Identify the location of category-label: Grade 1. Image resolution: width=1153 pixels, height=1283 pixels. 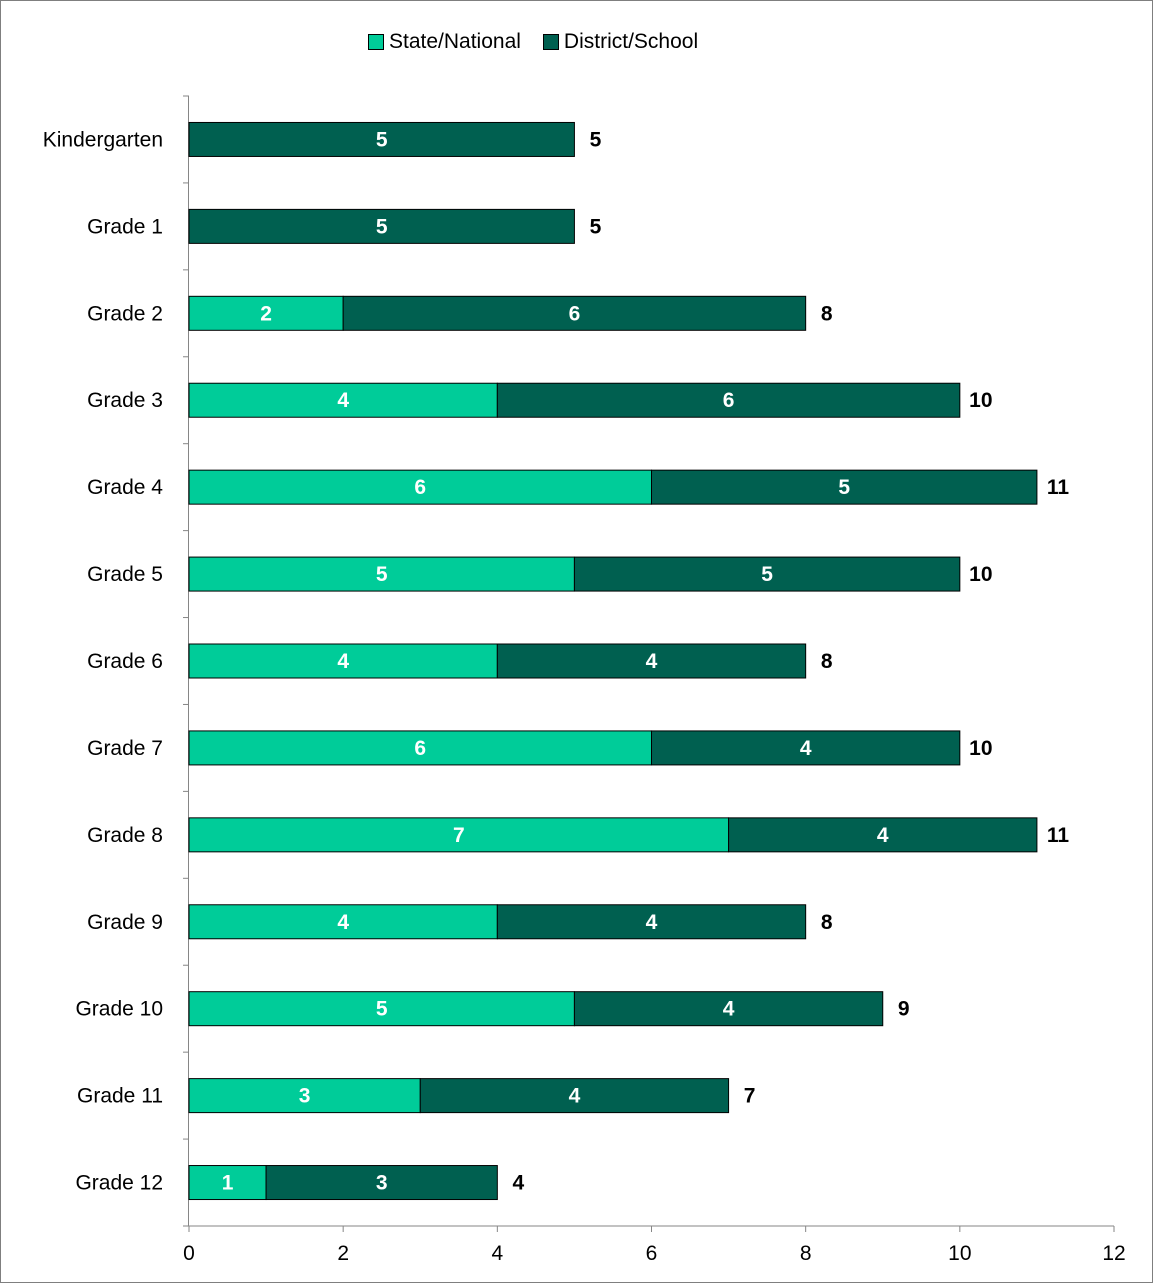
(125, 226).